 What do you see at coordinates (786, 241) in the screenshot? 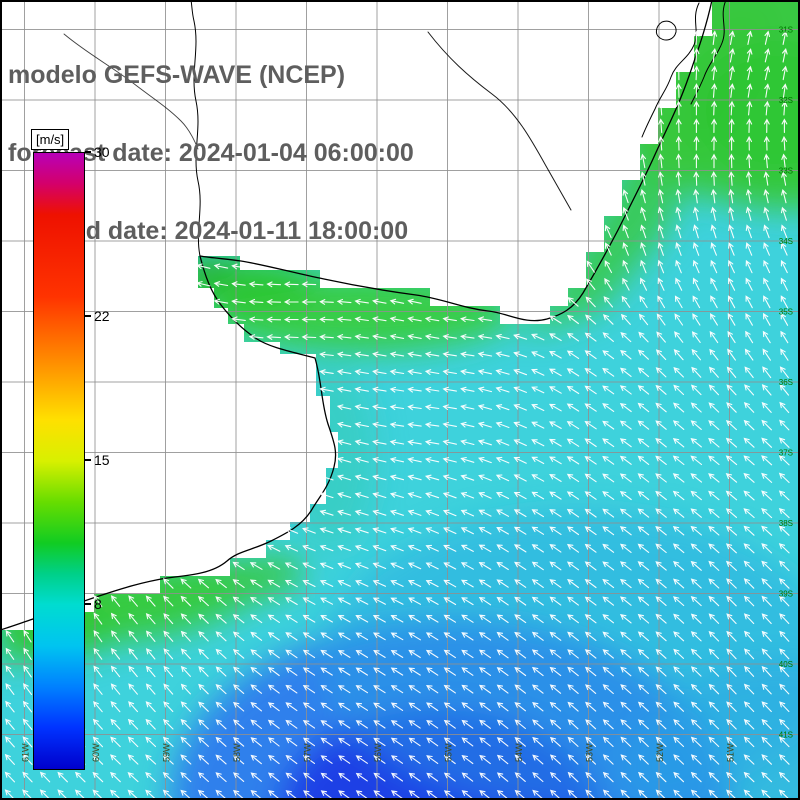
I see `latitude-label: 34S` at bounding box center [786, 241].